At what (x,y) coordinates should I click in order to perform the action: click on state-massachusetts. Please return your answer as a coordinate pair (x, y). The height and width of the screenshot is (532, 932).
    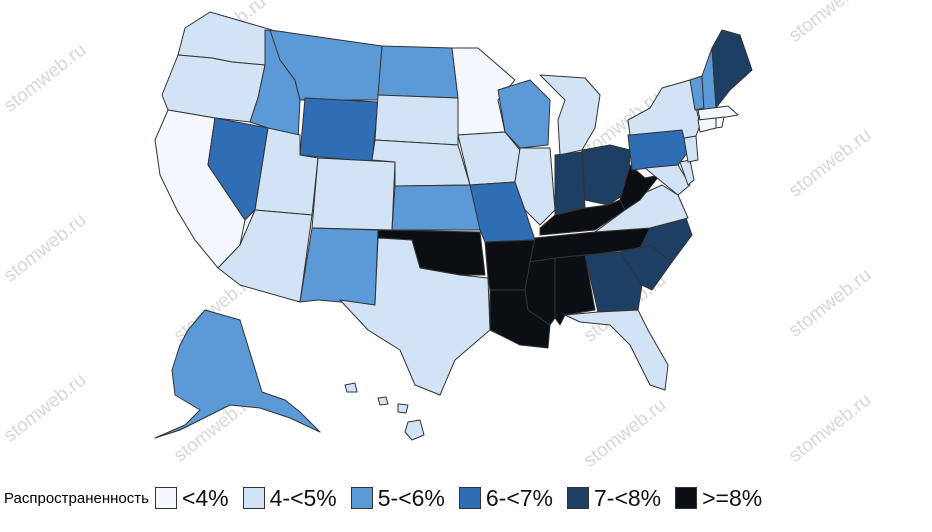
    Looking at the image, I should click on (718, 113).